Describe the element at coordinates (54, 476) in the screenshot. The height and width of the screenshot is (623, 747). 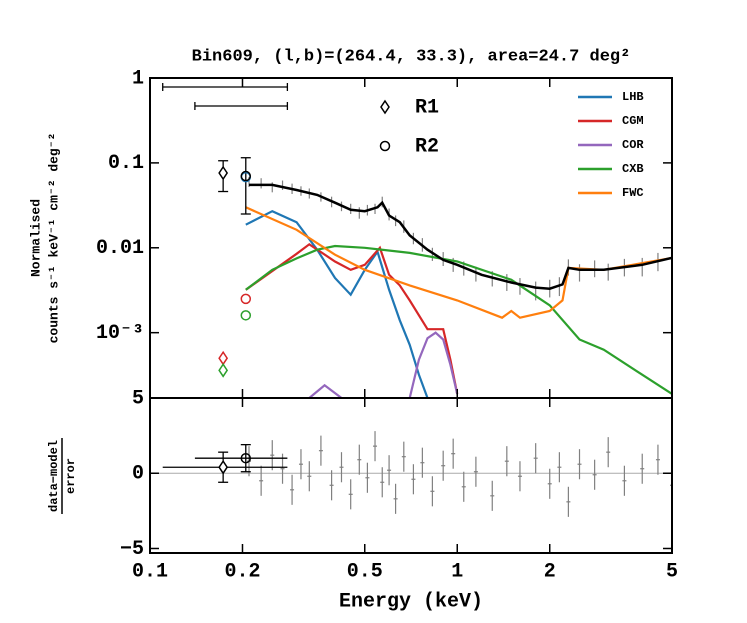
I see `residual-numerator: data−model` at that location.